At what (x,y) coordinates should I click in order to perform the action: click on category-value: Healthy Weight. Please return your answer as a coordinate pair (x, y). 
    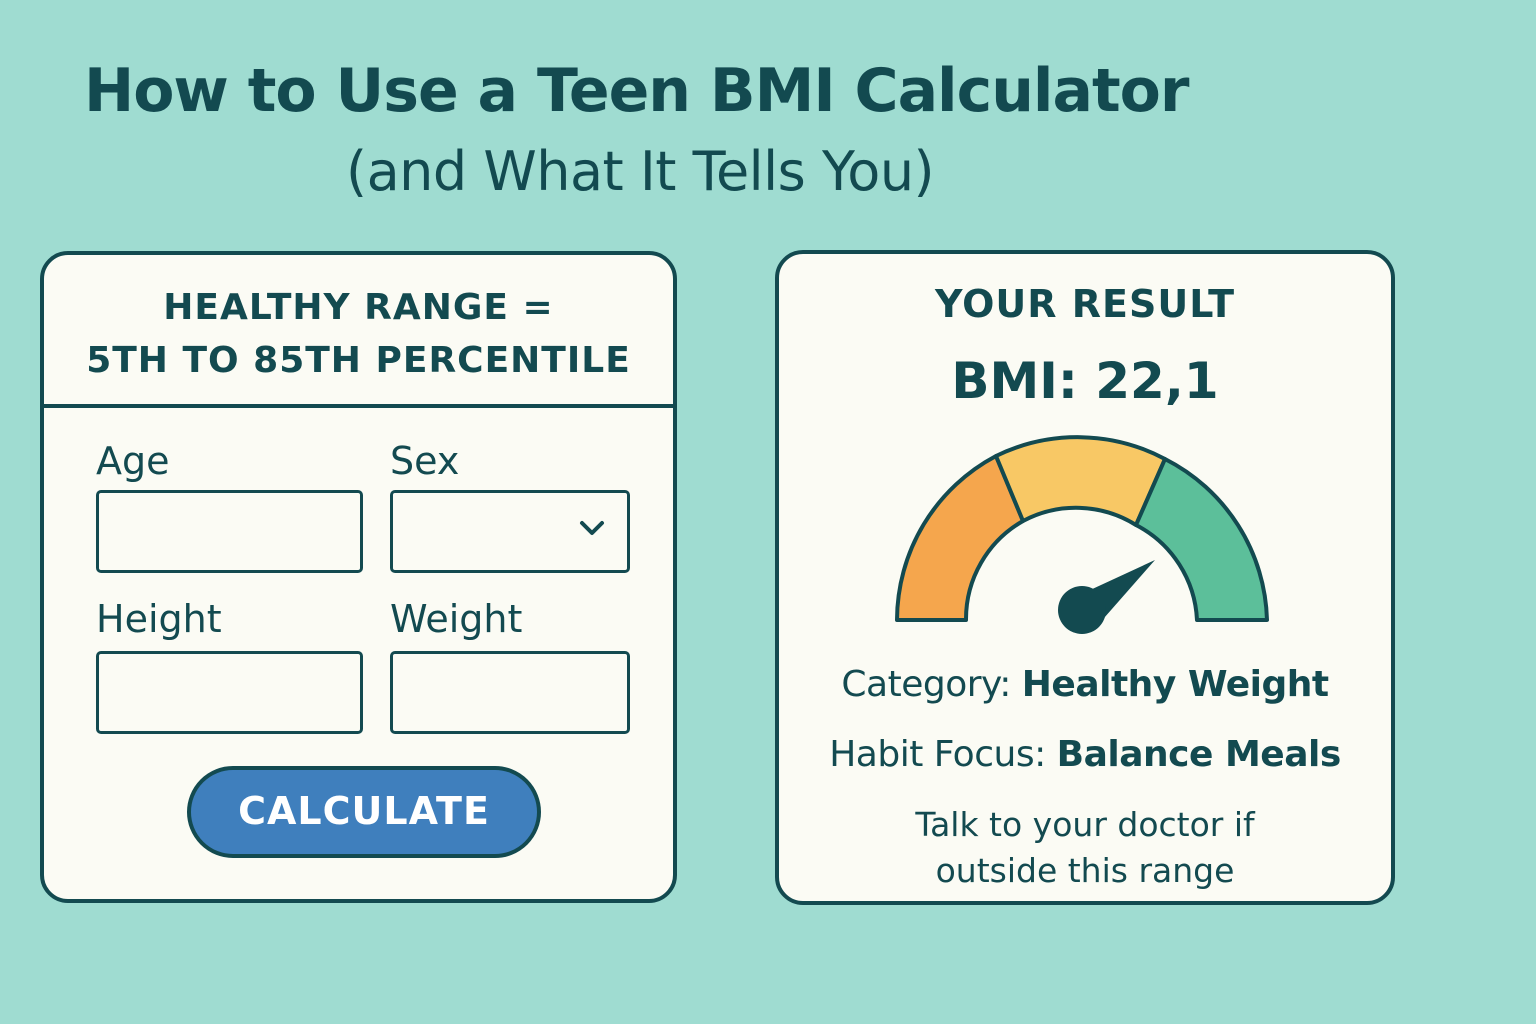
    Looking at the image, I should click on (1175, 684).